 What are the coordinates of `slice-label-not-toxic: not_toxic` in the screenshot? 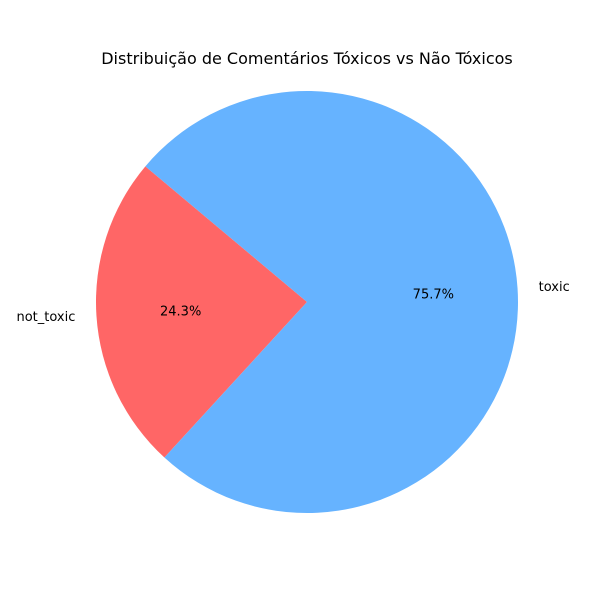 It's located at (45, 317).